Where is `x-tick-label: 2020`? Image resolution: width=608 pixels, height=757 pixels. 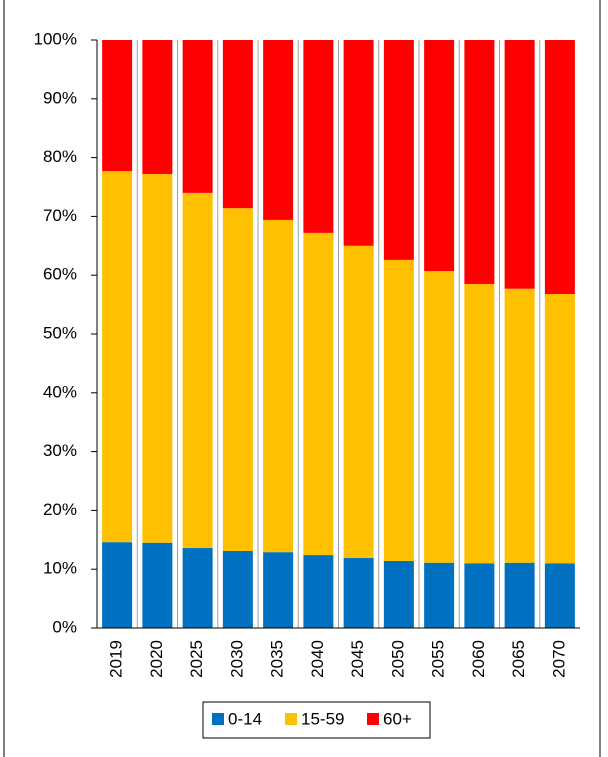
x-tick-label: 2020 is located at coordinates (156, 659).